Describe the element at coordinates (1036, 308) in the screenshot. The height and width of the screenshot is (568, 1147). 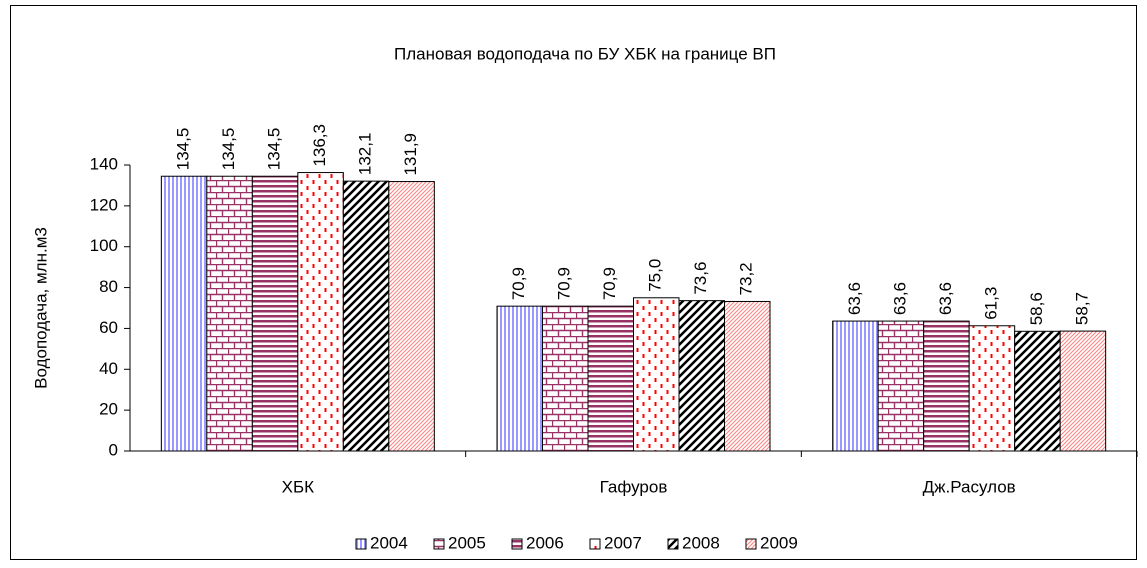
I see `value-label: 58,6` at that location.